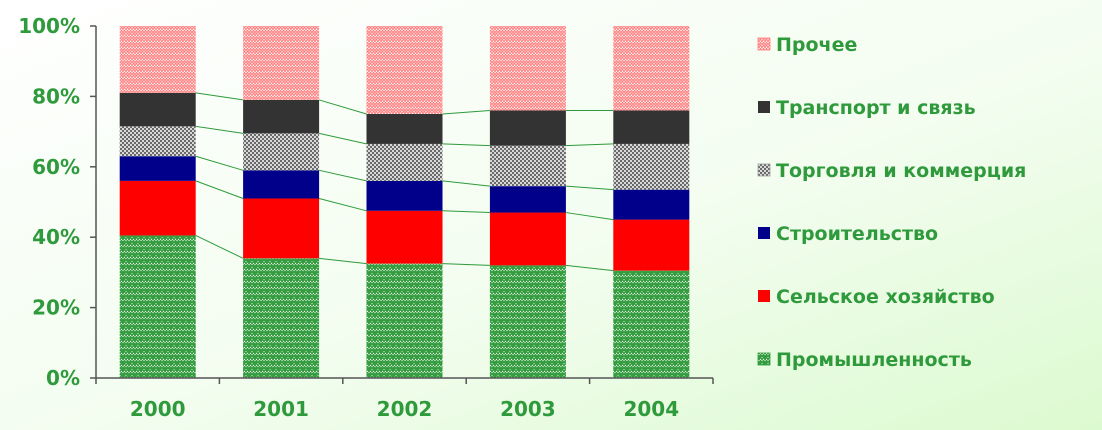  I want to click on legend-item: Торговля и коммерция, so click(891, 171).